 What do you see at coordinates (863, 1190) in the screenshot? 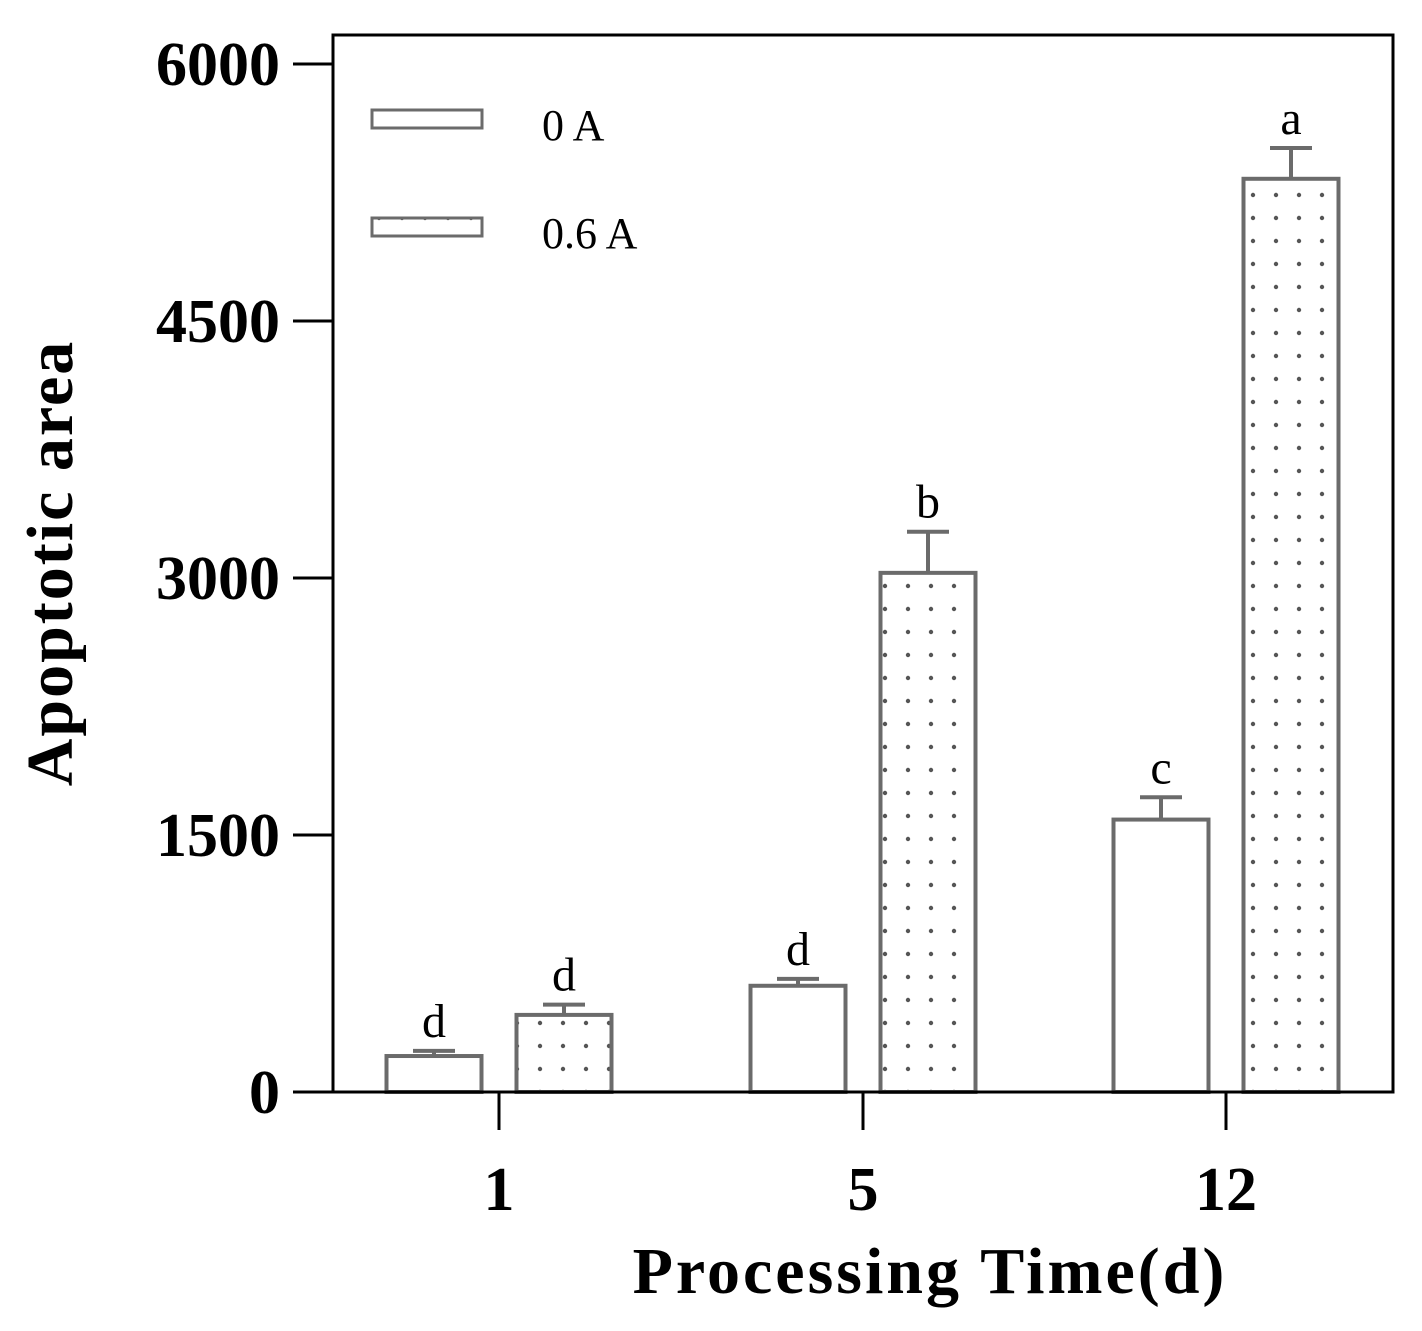
I see `x-tick-label: 5` at bounding box center [863, 1190].